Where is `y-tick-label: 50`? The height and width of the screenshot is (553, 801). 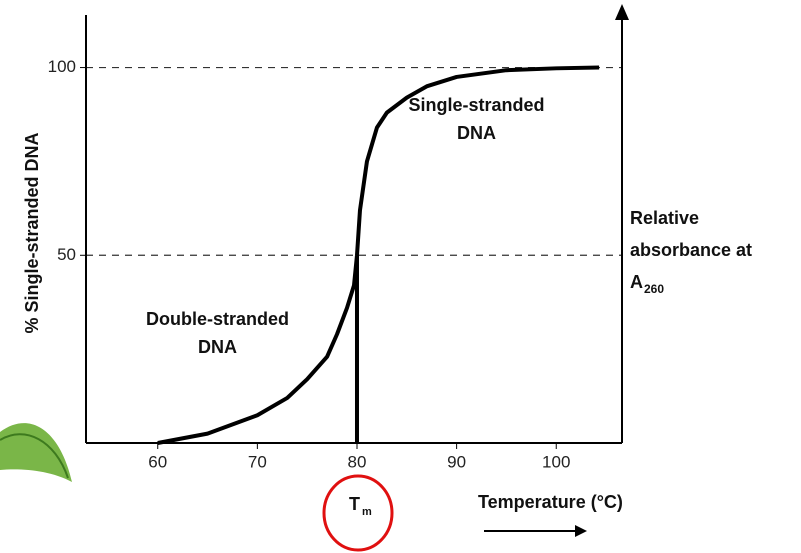
y-tick-label: 50 is located at coordinates (66, 254).